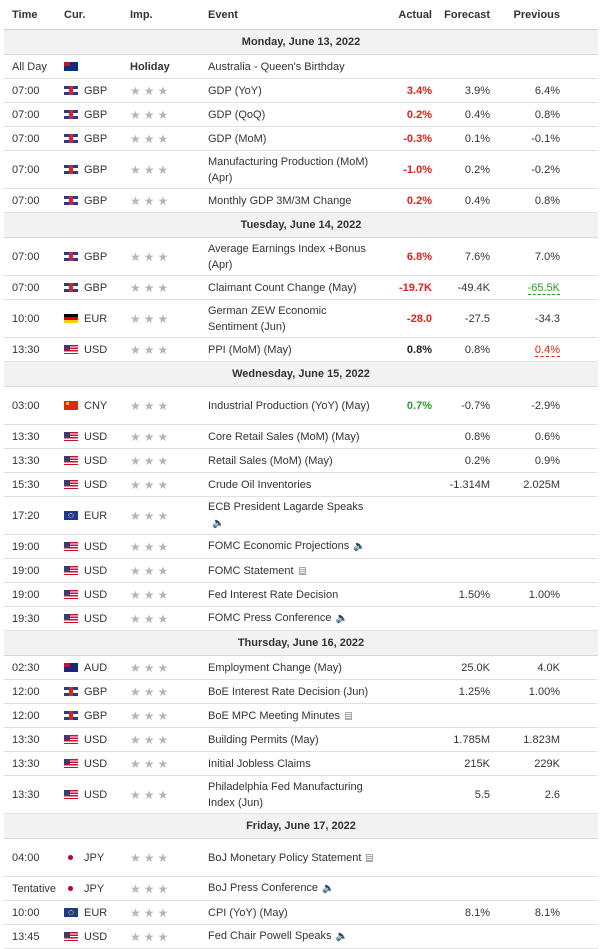 The image size is (600, 949). I want to click on event-link: Core Retail Sales (MoM) (May), so click(284, 436).